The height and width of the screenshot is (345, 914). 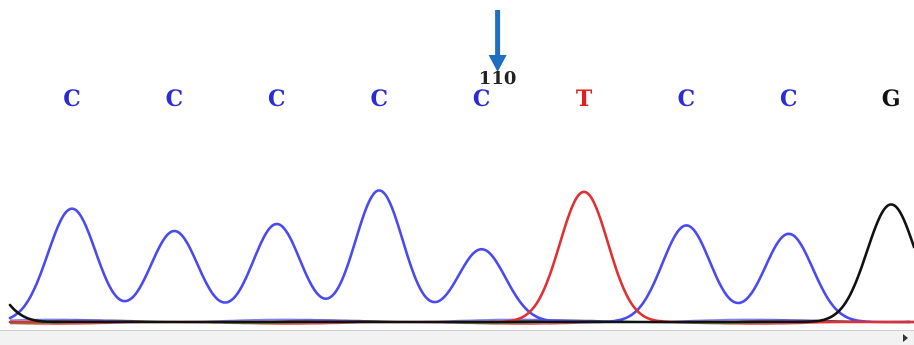 I want to click on base-call-8: C, so click(x=789, y=99).